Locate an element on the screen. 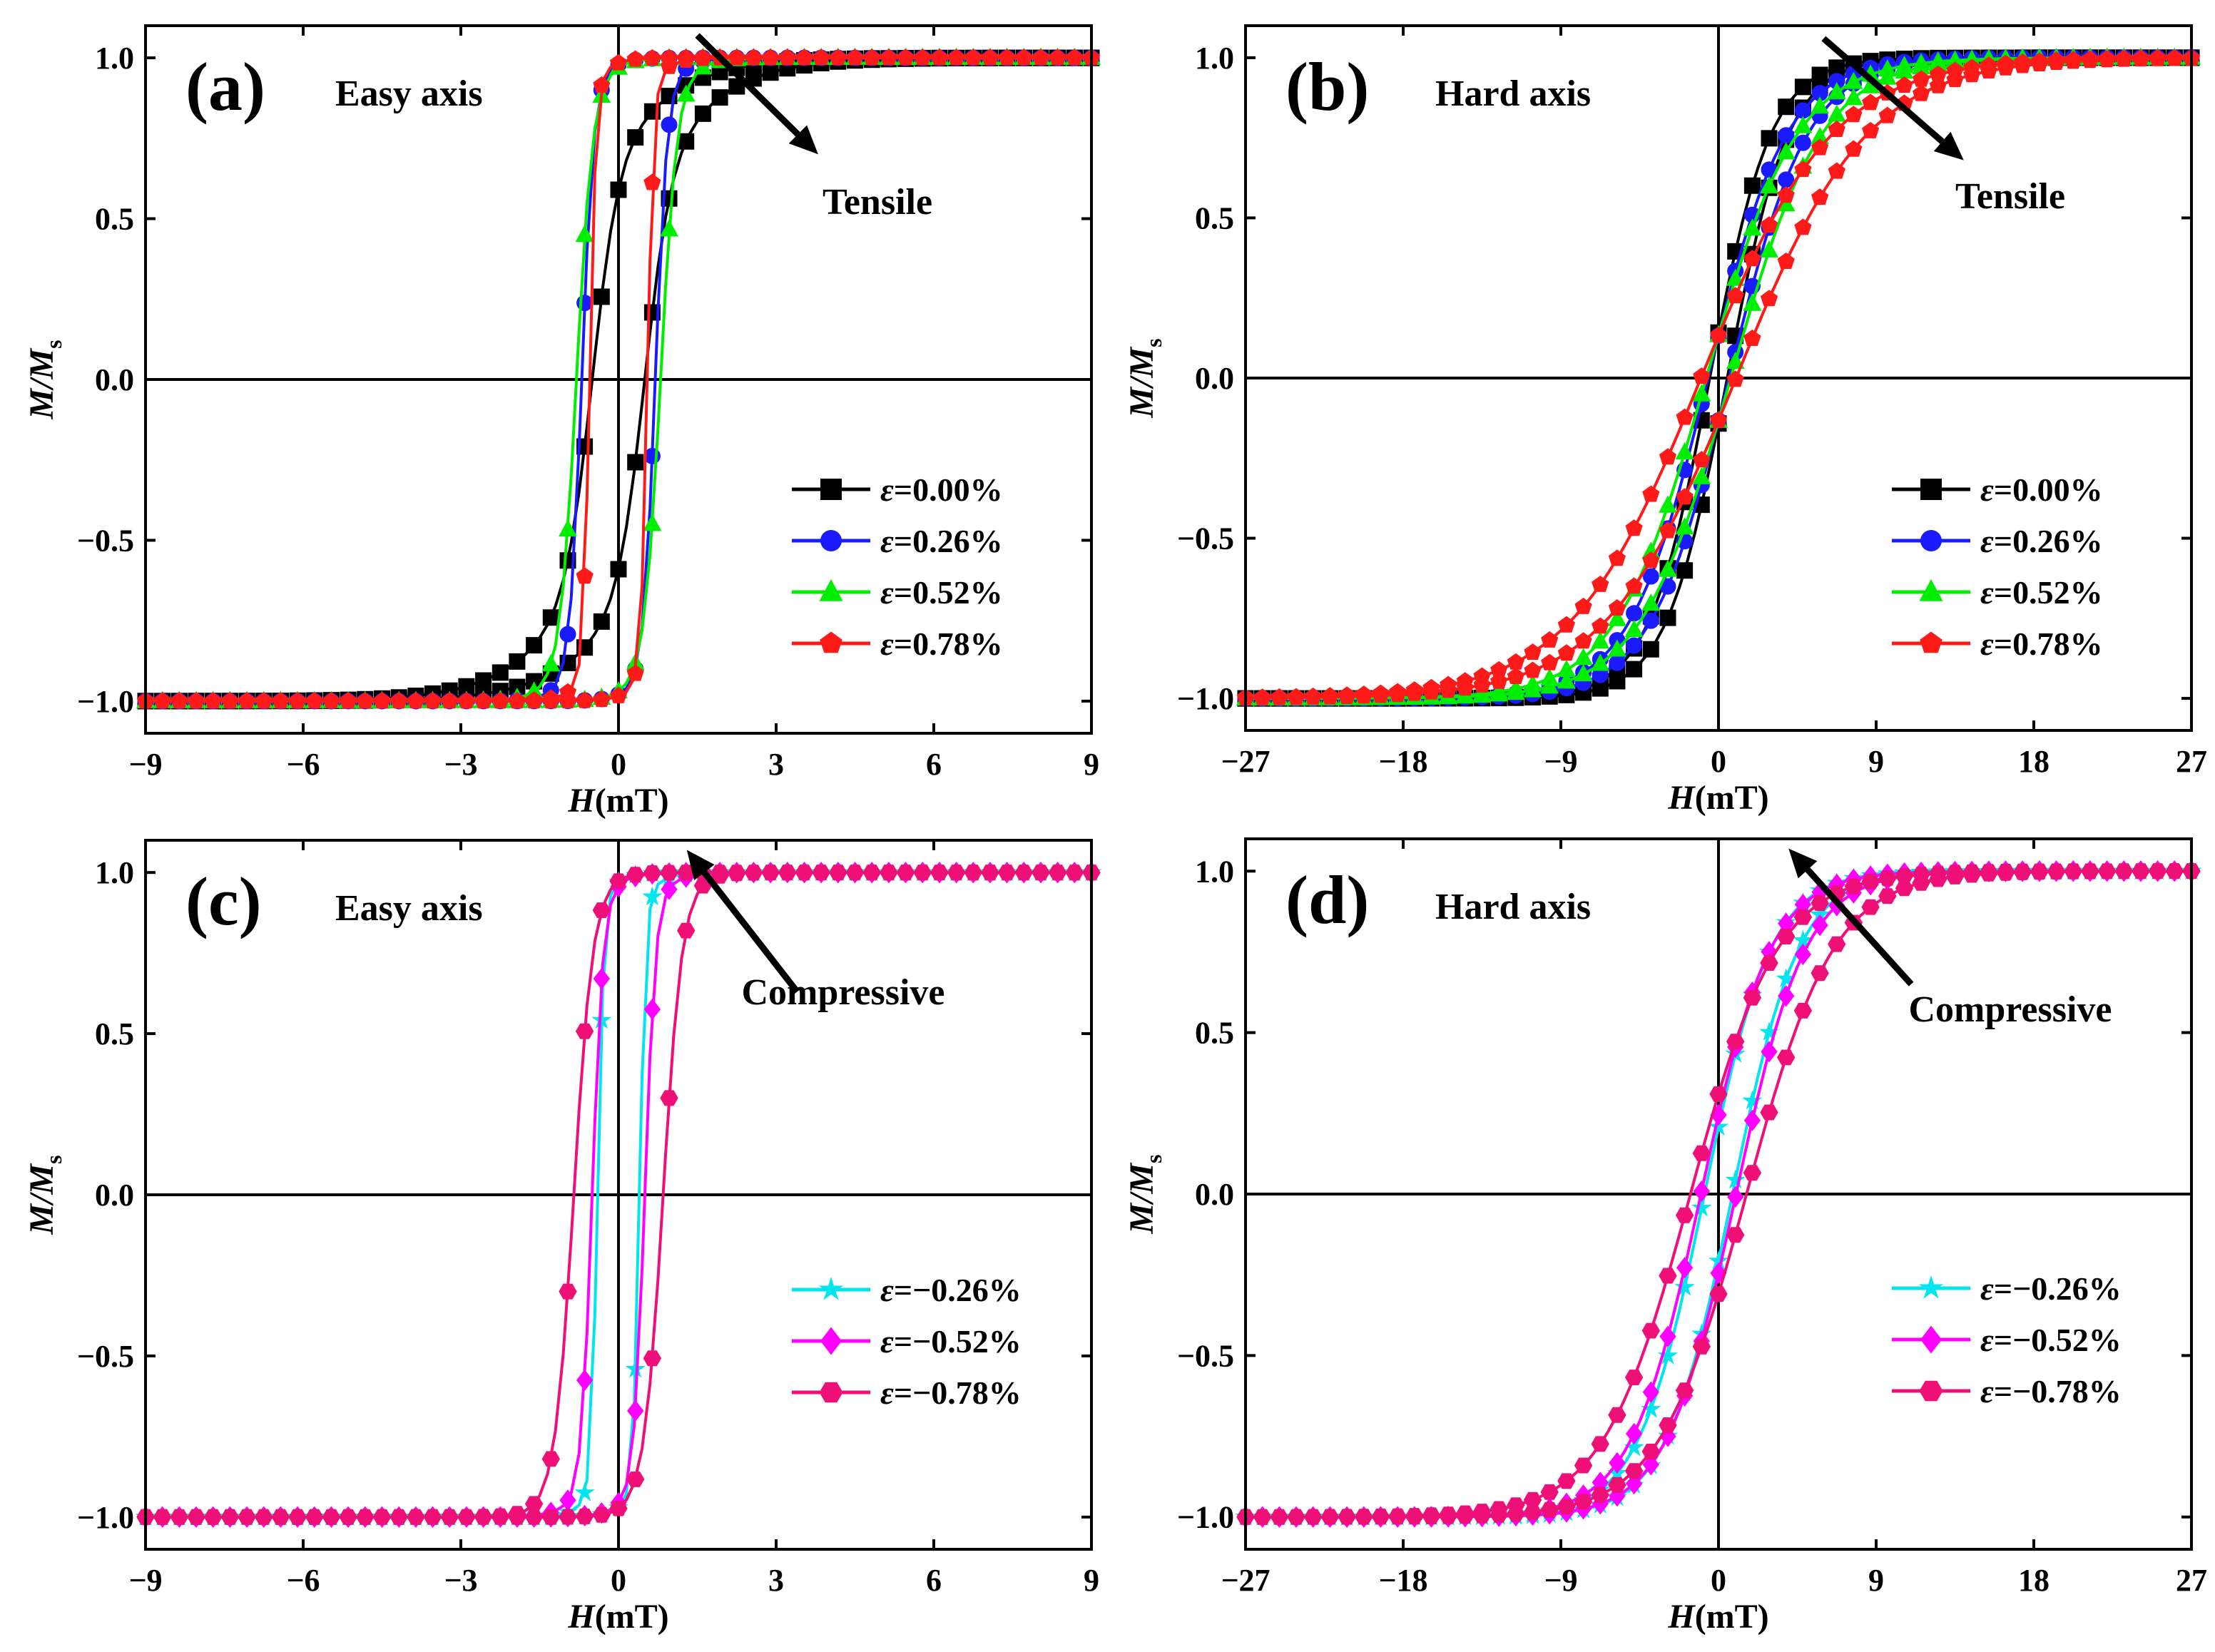 The width and height of the screenshot is (2215, 1652). x-tick-label: 27 is located at coordinates (2191, 761).